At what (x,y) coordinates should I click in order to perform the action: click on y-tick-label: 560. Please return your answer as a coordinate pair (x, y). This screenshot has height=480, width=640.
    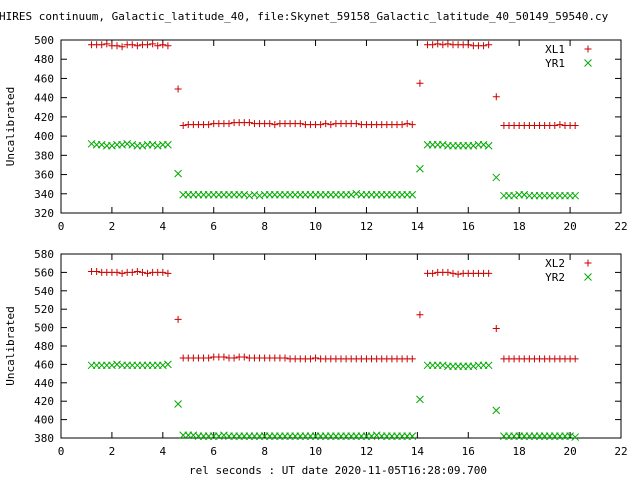
    Looking at the image, I should click on (44, 272).